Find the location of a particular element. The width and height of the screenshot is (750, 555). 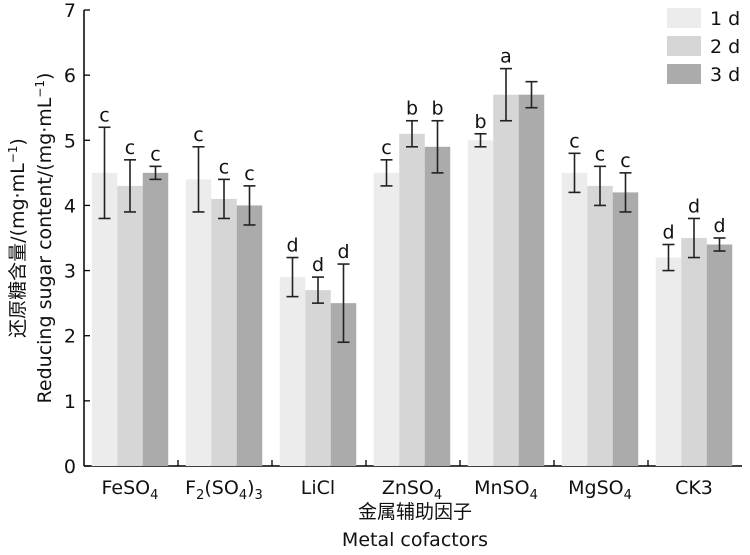

category-label-part: MgSO is located at coordinates (595, 488).